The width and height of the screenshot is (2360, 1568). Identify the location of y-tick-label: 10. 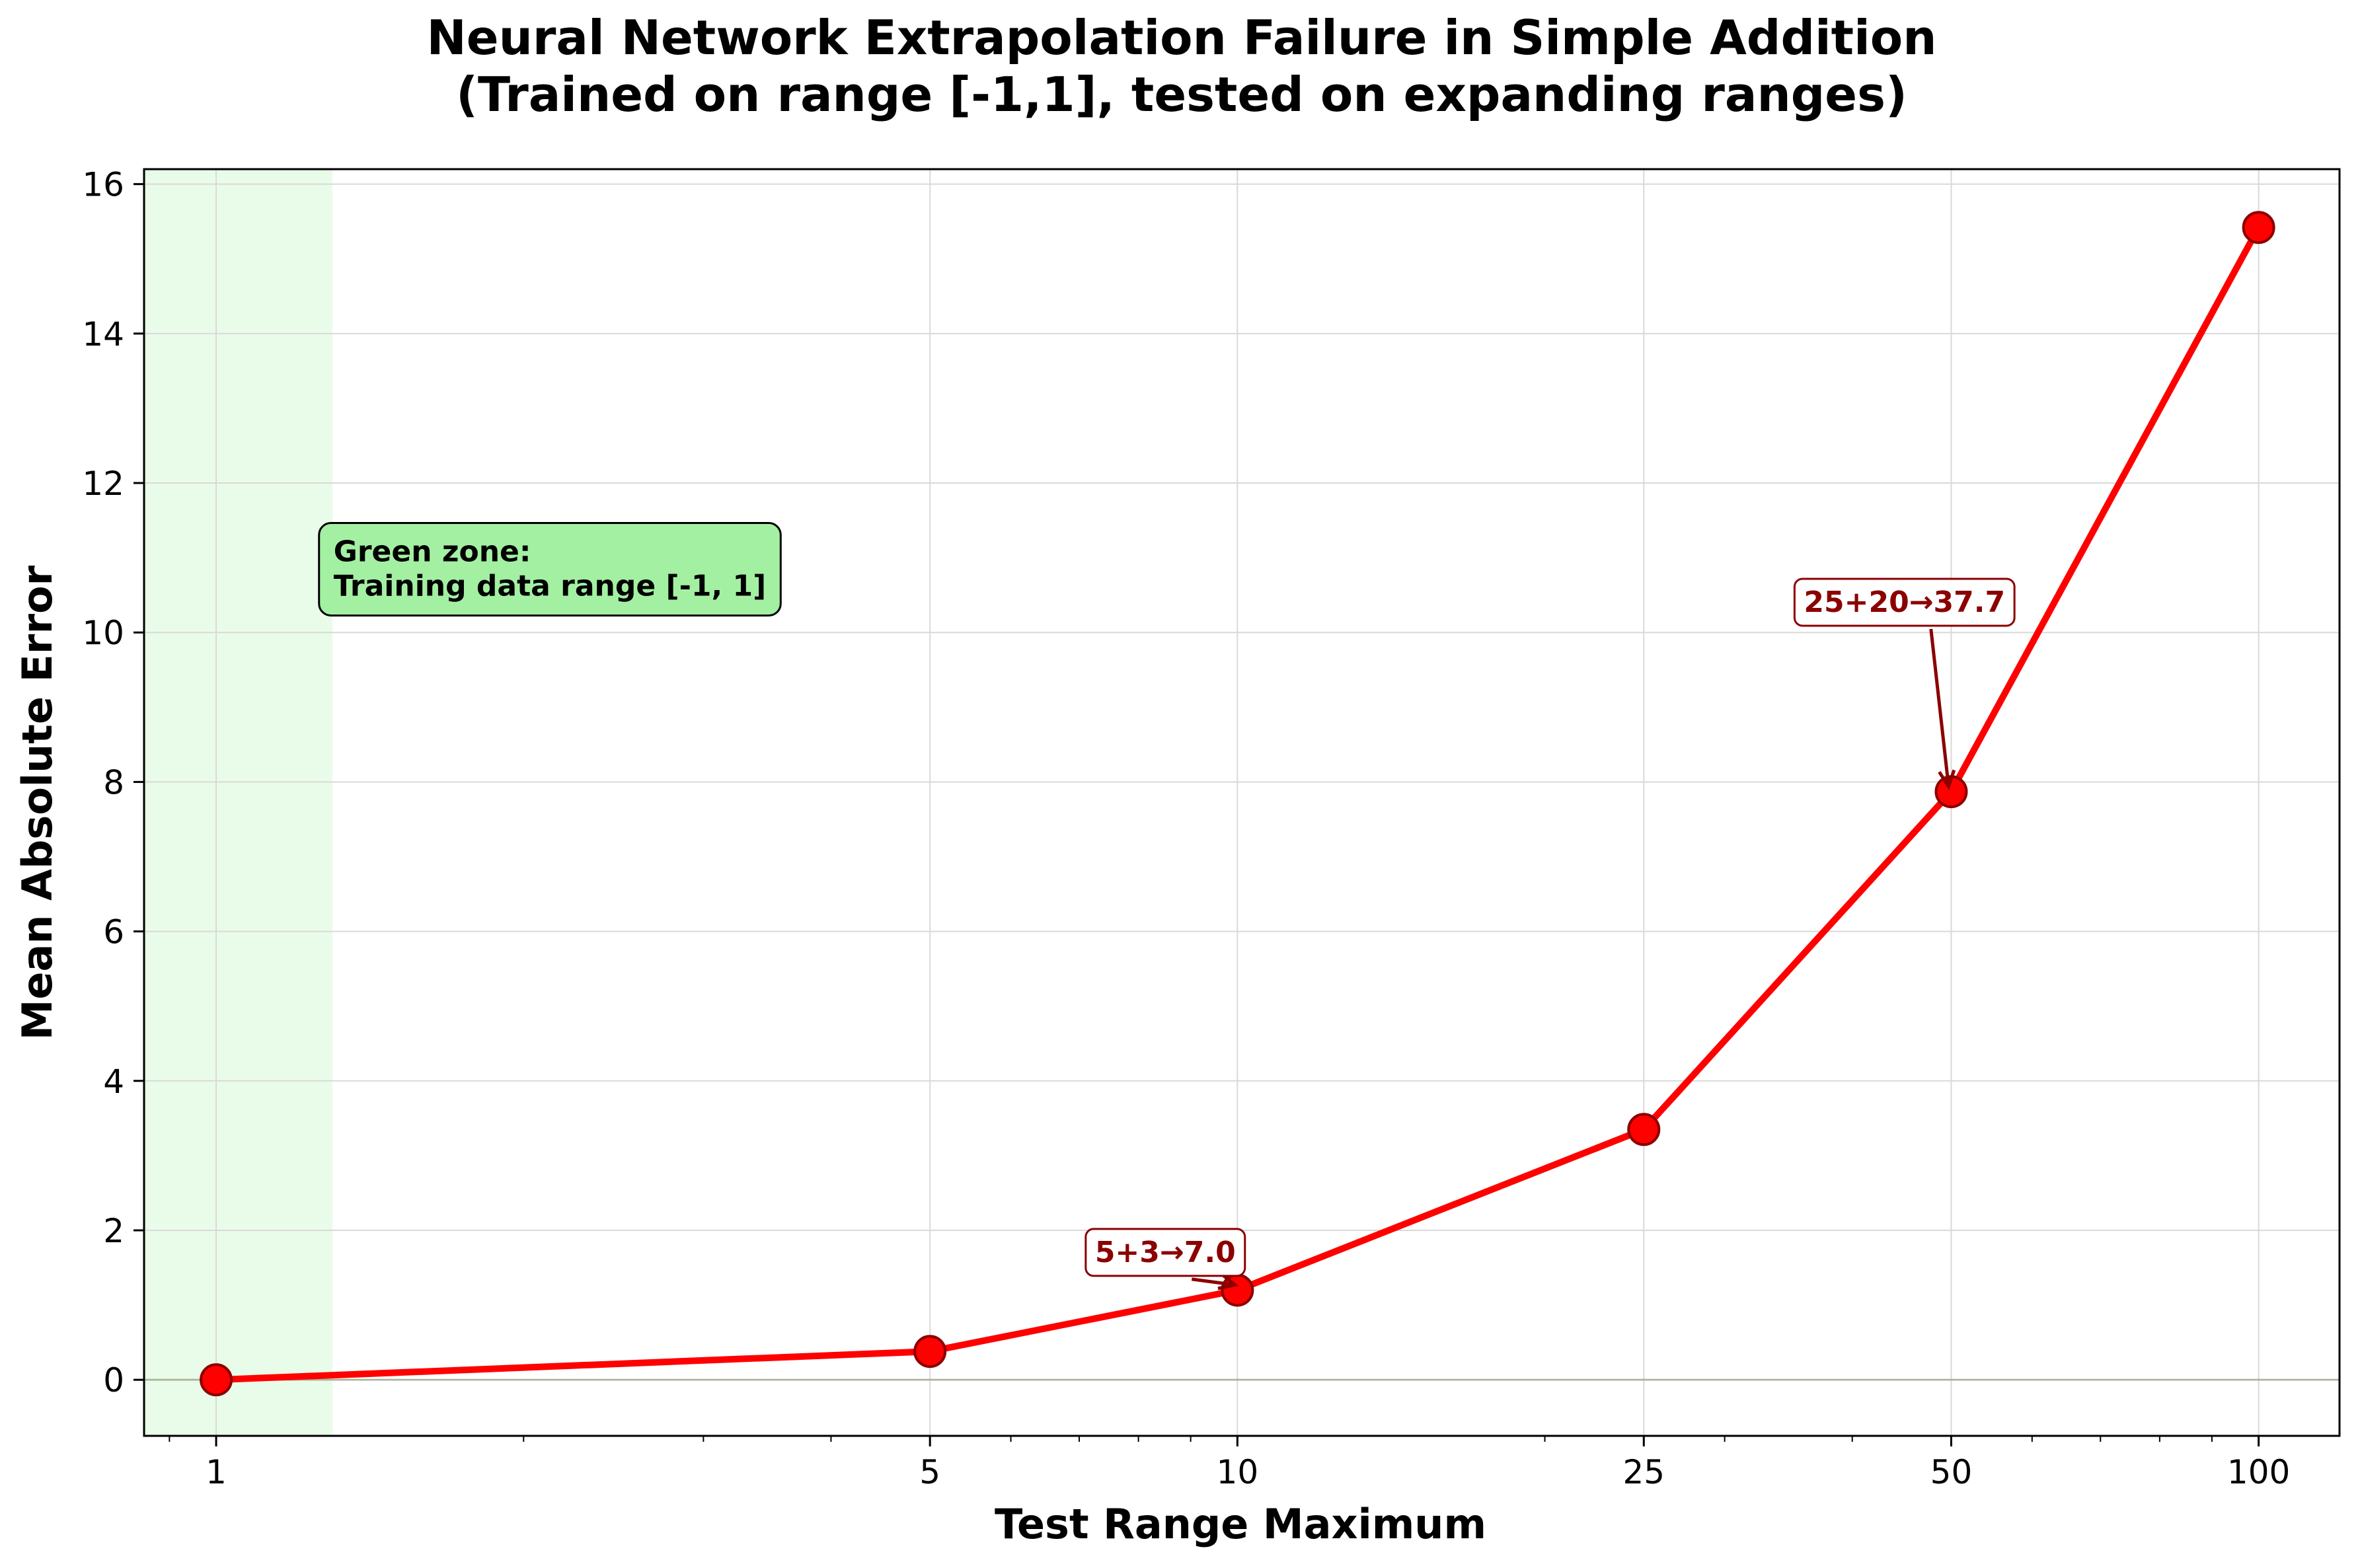
(103, 633).